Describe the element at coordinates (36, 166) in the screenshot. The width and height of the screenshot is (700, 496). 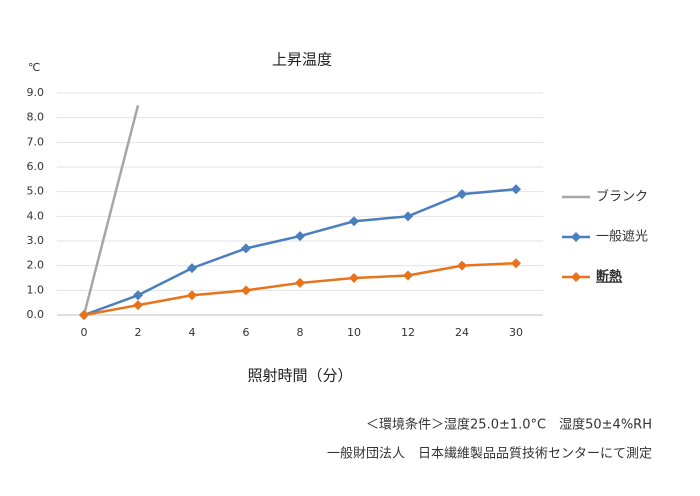
I see `y-tick-label: 6.0` at that location.